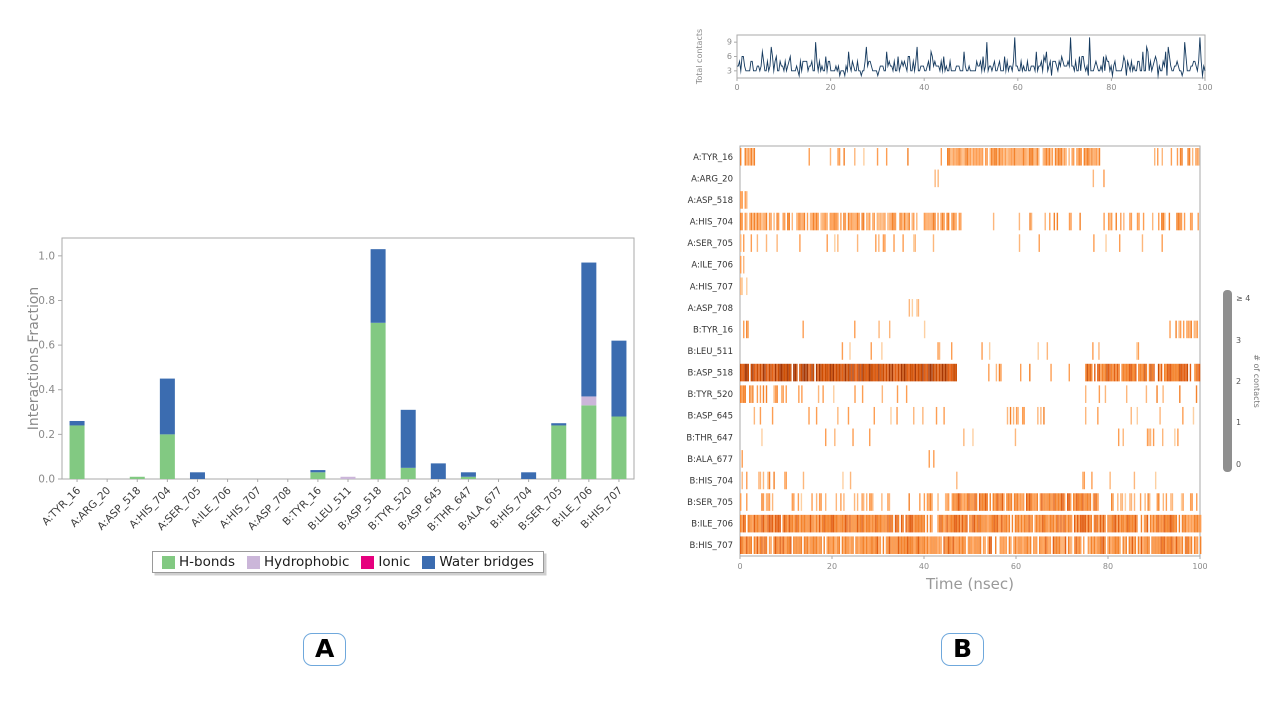  What do you see at coordinates (46, 390) in the screenshot?
I see `svg-text: 0.4` at bounding box center [46, 390].